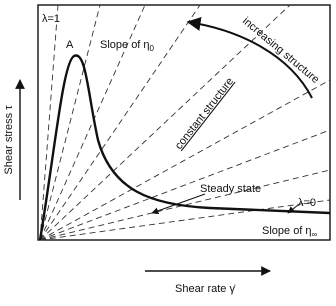 This screenshot has height=306, width=336. I want to click on label: constant structure, so click(204, 114).